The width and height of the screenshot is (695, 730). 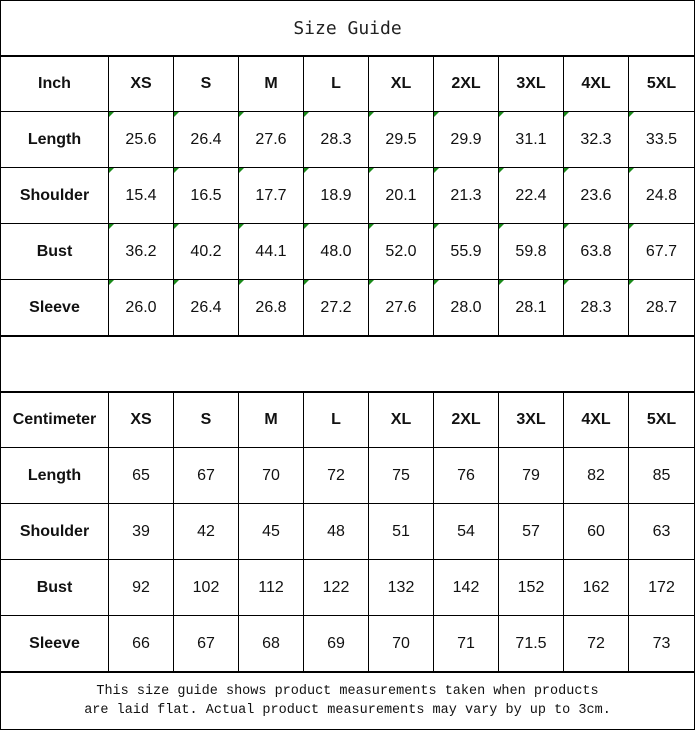 I want to click on measurement-cell: 63.8, so click(x=596, y=252).